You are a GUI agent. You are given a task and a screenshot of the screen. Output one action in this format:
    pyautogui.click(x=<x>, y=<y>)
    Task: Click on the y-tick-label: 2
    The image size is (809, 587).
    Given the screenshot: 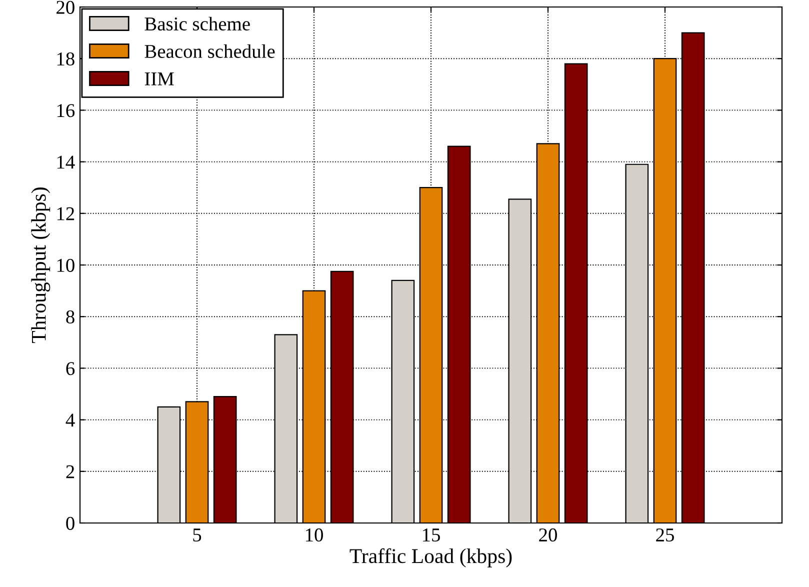 What is the action you would take?
    pyautogui.click(x=70, y=471)
    